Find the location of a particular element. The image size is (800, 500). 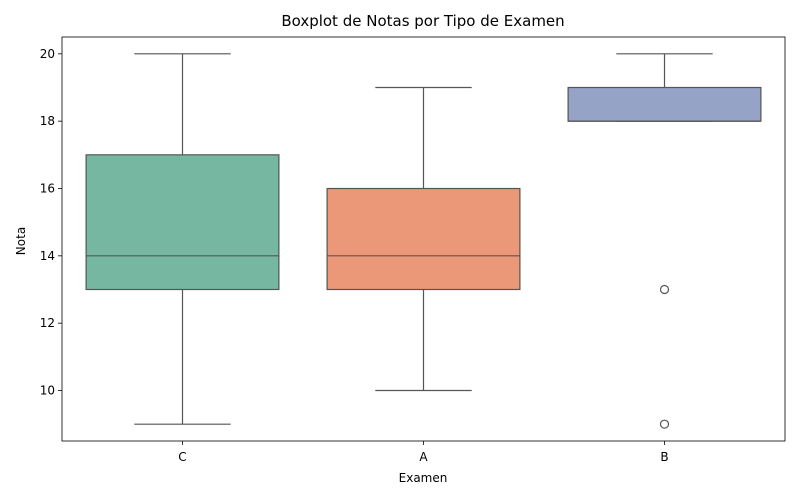

y-tick-label: 14 is located at coordinates (47, 256).